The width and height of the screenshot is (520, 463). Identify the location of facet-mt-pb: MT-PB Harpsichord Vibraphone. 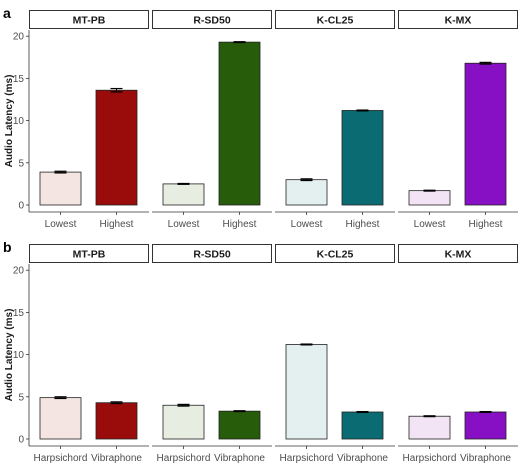
(89, 353).